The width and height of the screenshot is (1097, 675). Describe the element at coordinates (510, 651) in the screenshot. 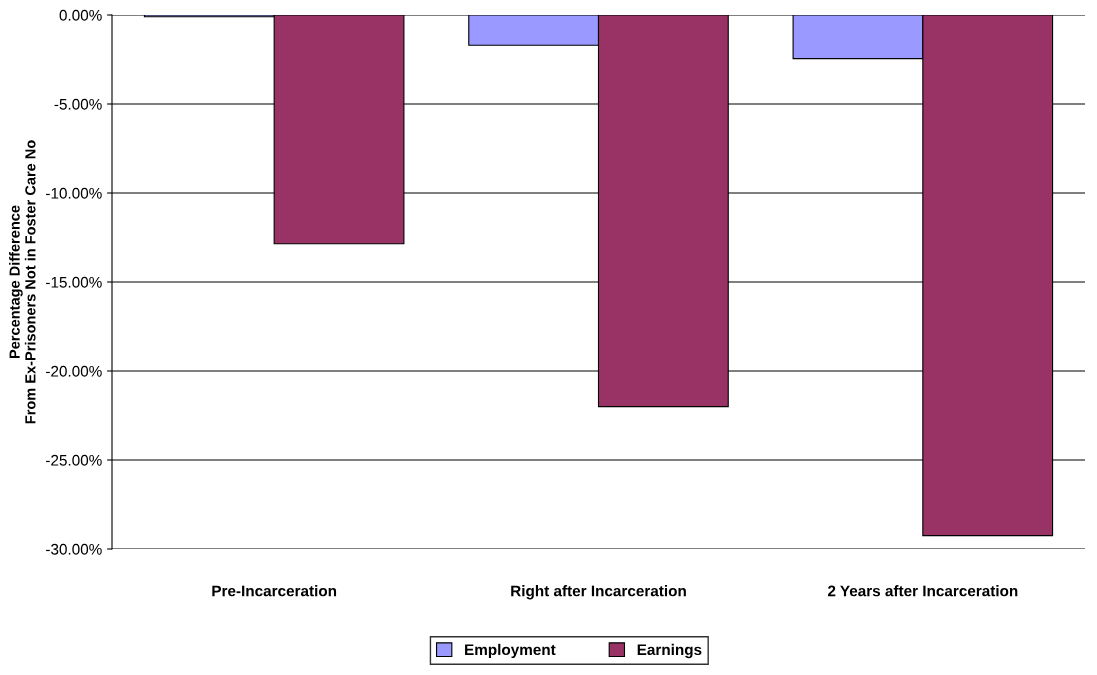

I see `legend-label: Employment` at that location.